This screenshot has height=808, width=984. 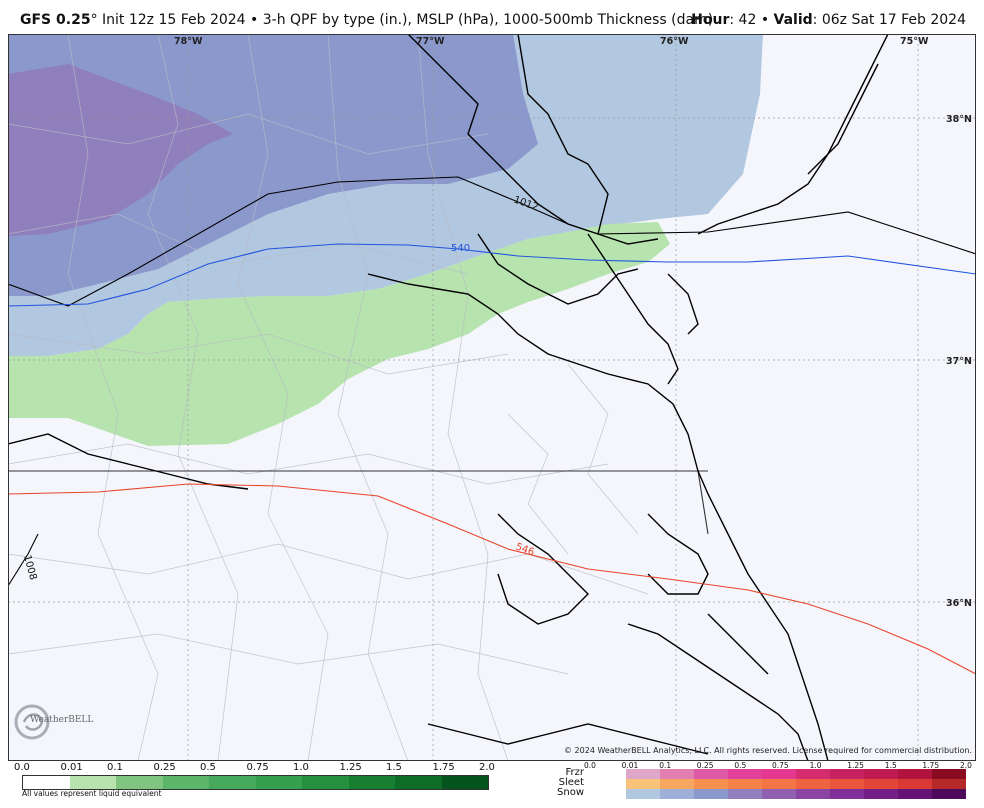 What do you see at coordinates (966, 765) in the screenshot?
I see `ptype-tick-label: 2.0` at bounding box center [966, 765].